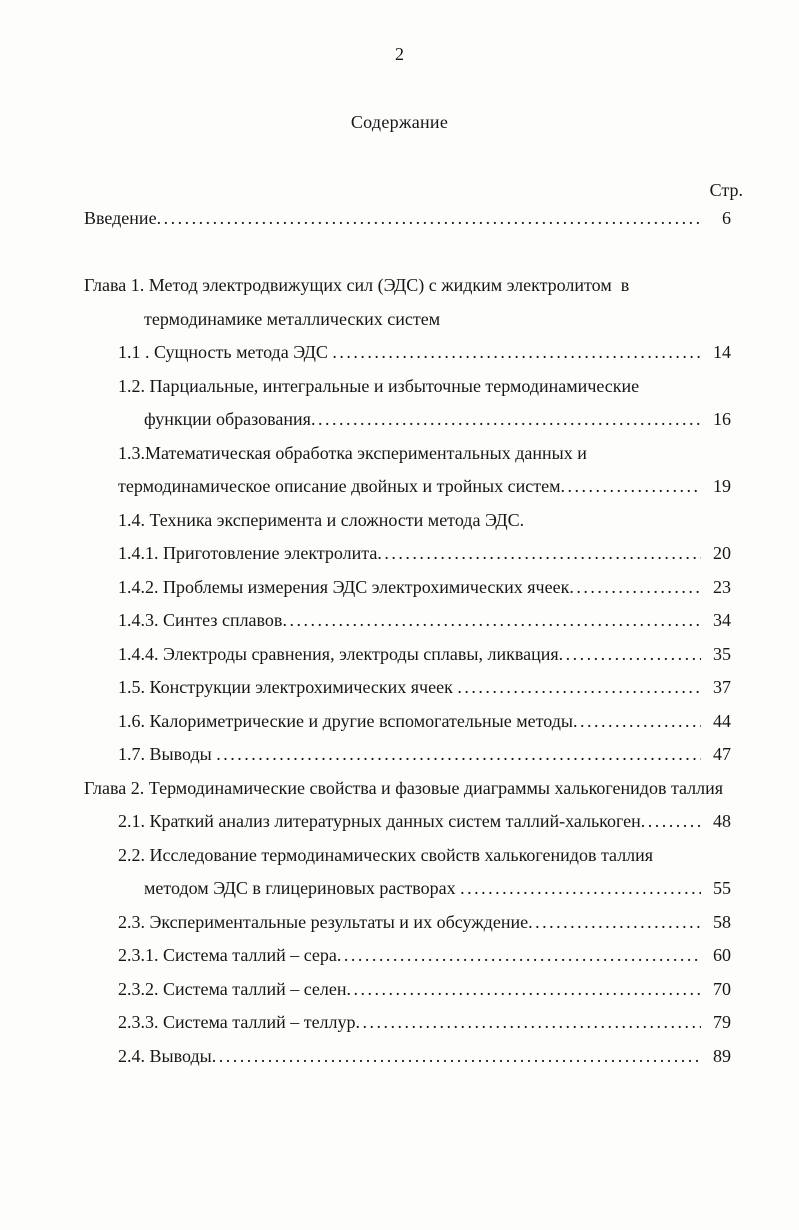 This screenshot has height=1230, width=799. I want to click on toc-page-number: 20, so click(722, 553).